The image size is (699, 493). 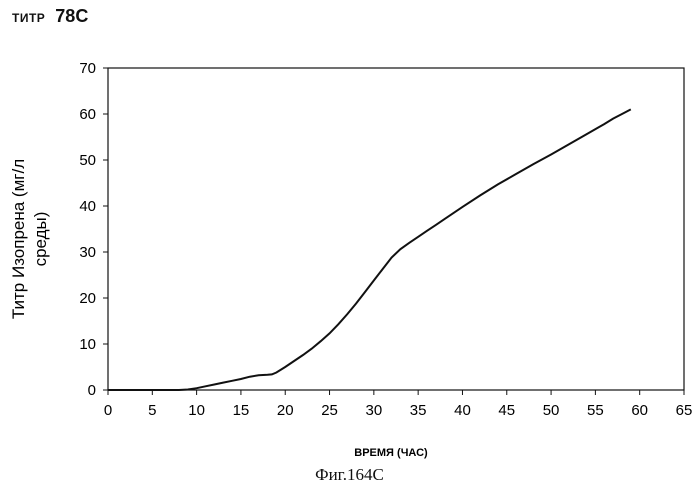 I want to click on x-tick-label: 65, so click(x=684, y=410).